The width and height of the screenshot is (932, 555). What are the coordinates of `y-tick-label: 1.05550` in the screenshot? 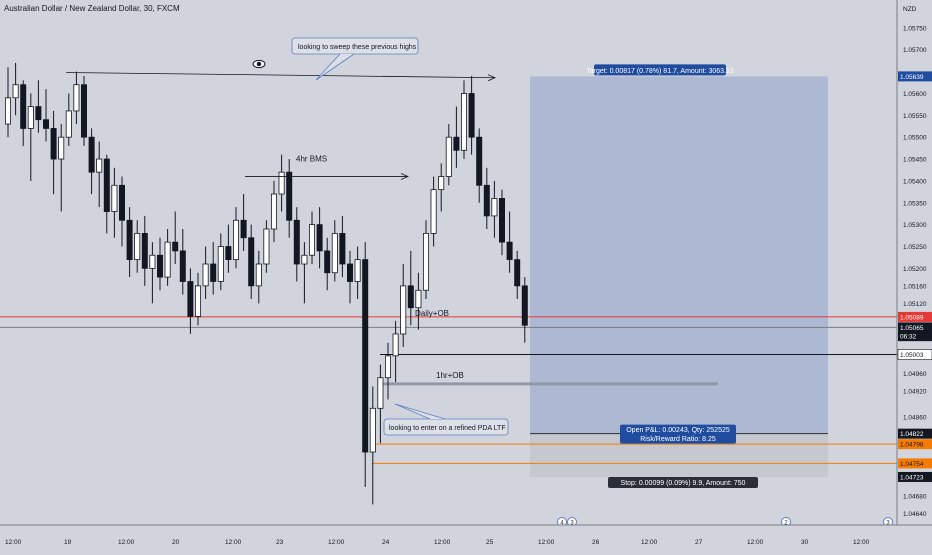 It's located at (915, 116).